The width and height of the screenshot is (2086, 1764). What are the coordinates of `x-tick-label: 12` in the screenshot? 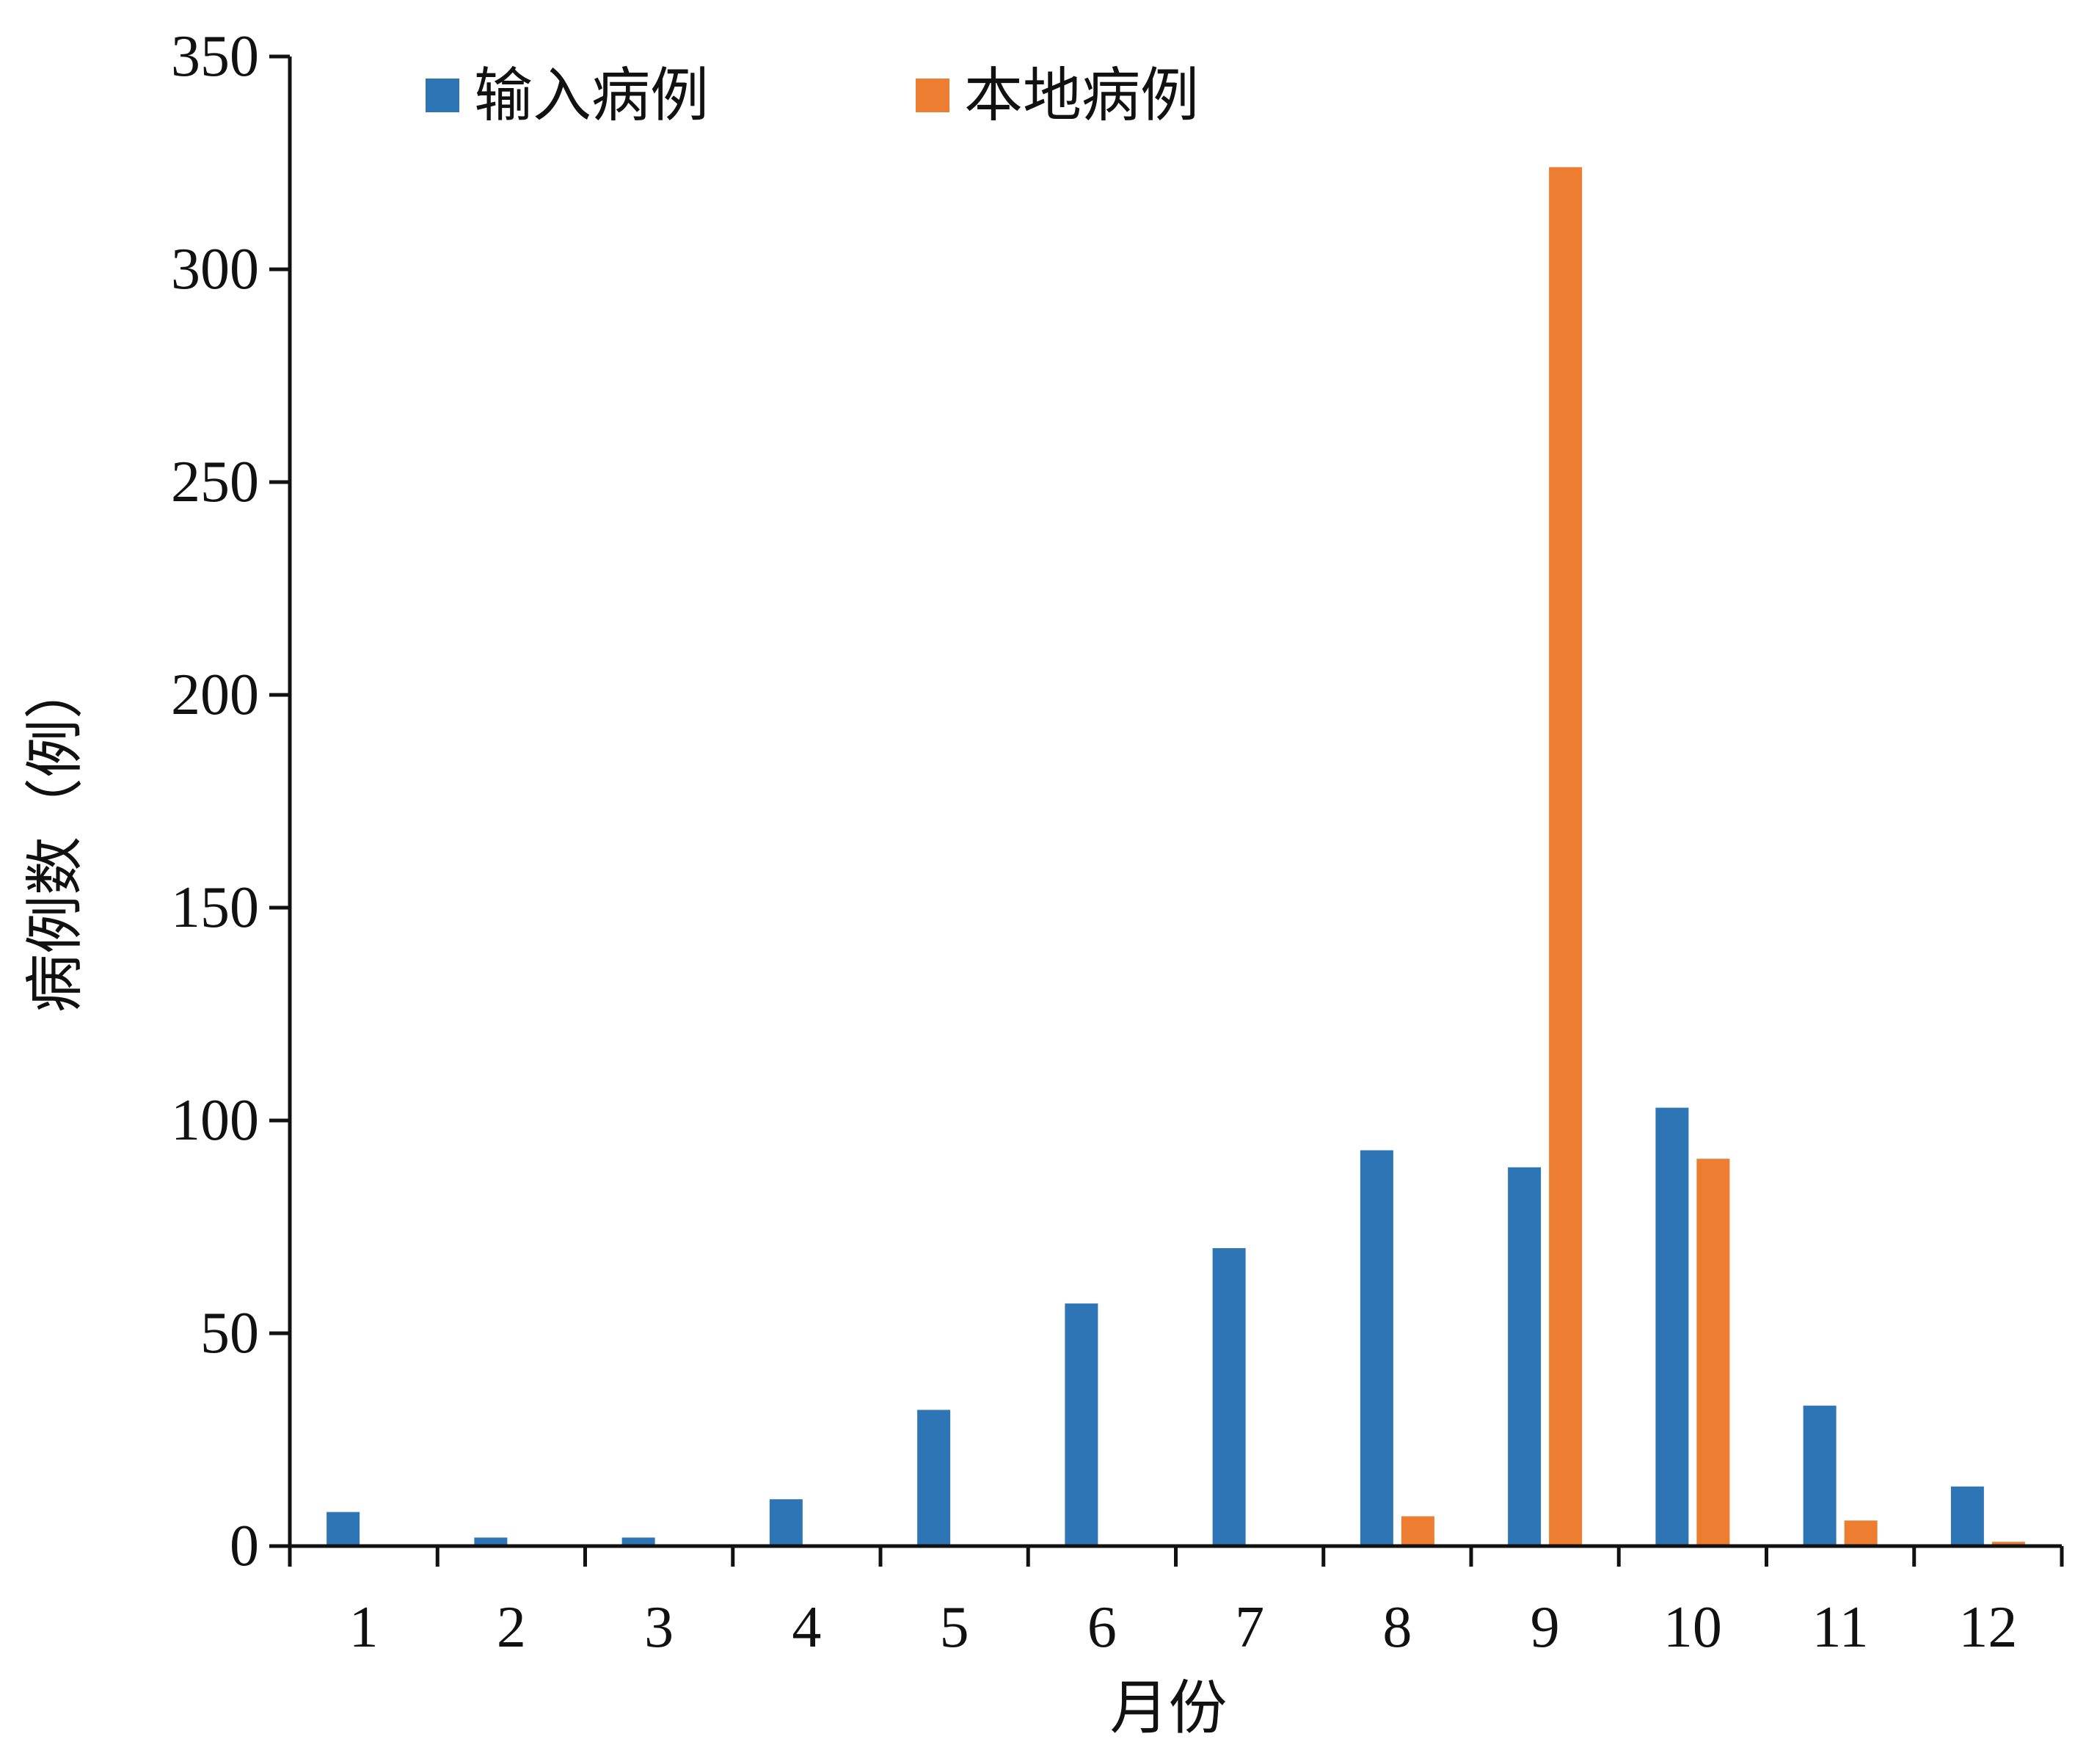 It's located at (1987, 1628).